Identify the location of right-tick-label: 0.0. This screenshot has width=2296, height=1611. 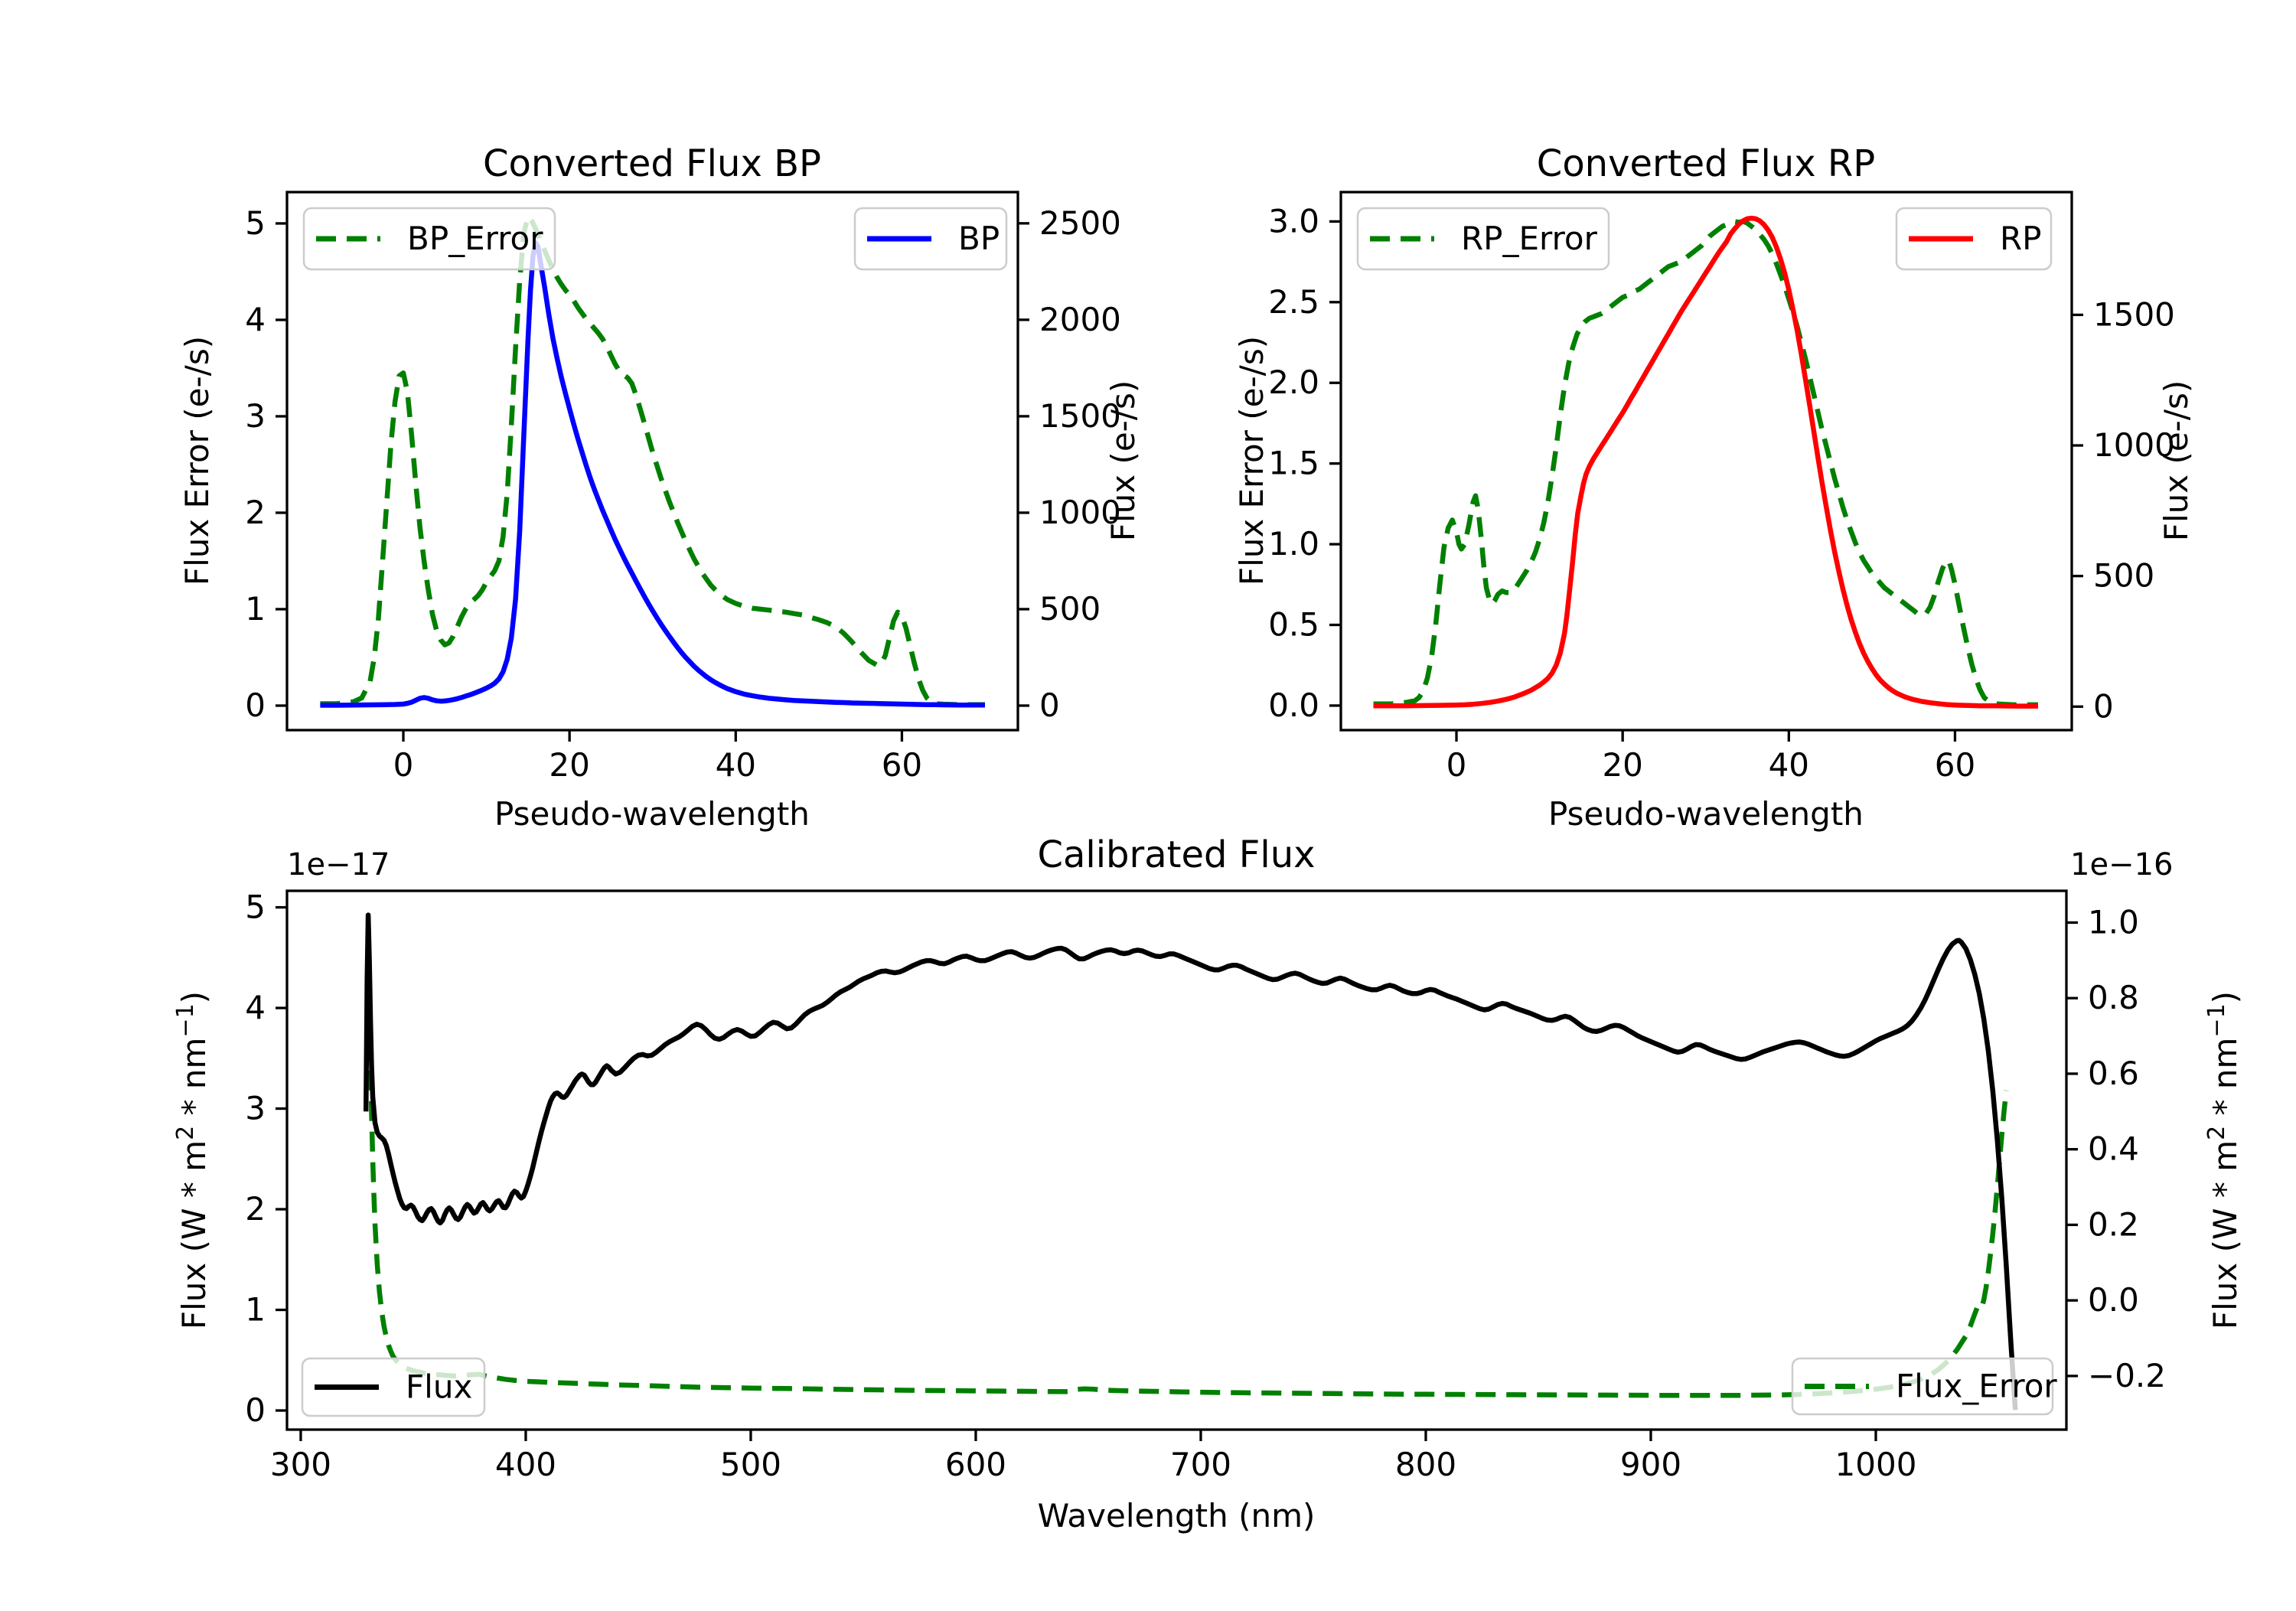
(2113, 1300).